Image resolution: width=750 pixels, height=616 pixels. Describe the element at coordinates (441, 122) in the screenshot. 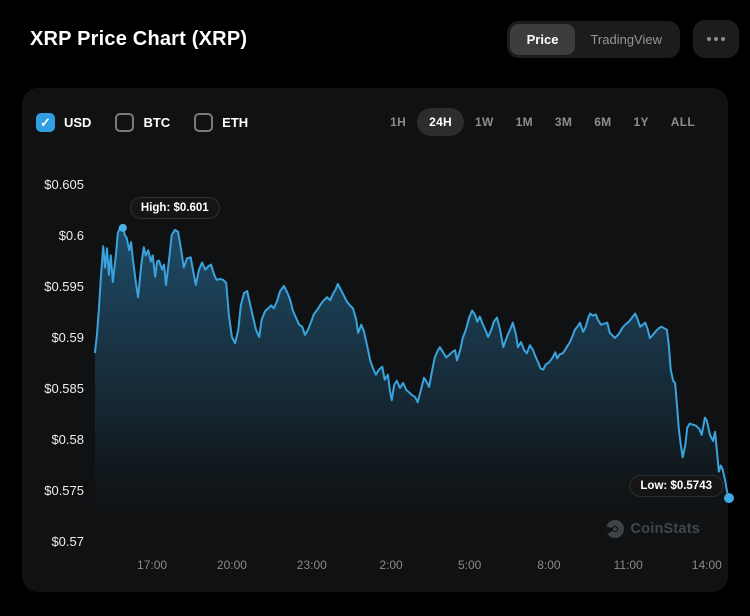

I see `range-24h: 24H` at that location.